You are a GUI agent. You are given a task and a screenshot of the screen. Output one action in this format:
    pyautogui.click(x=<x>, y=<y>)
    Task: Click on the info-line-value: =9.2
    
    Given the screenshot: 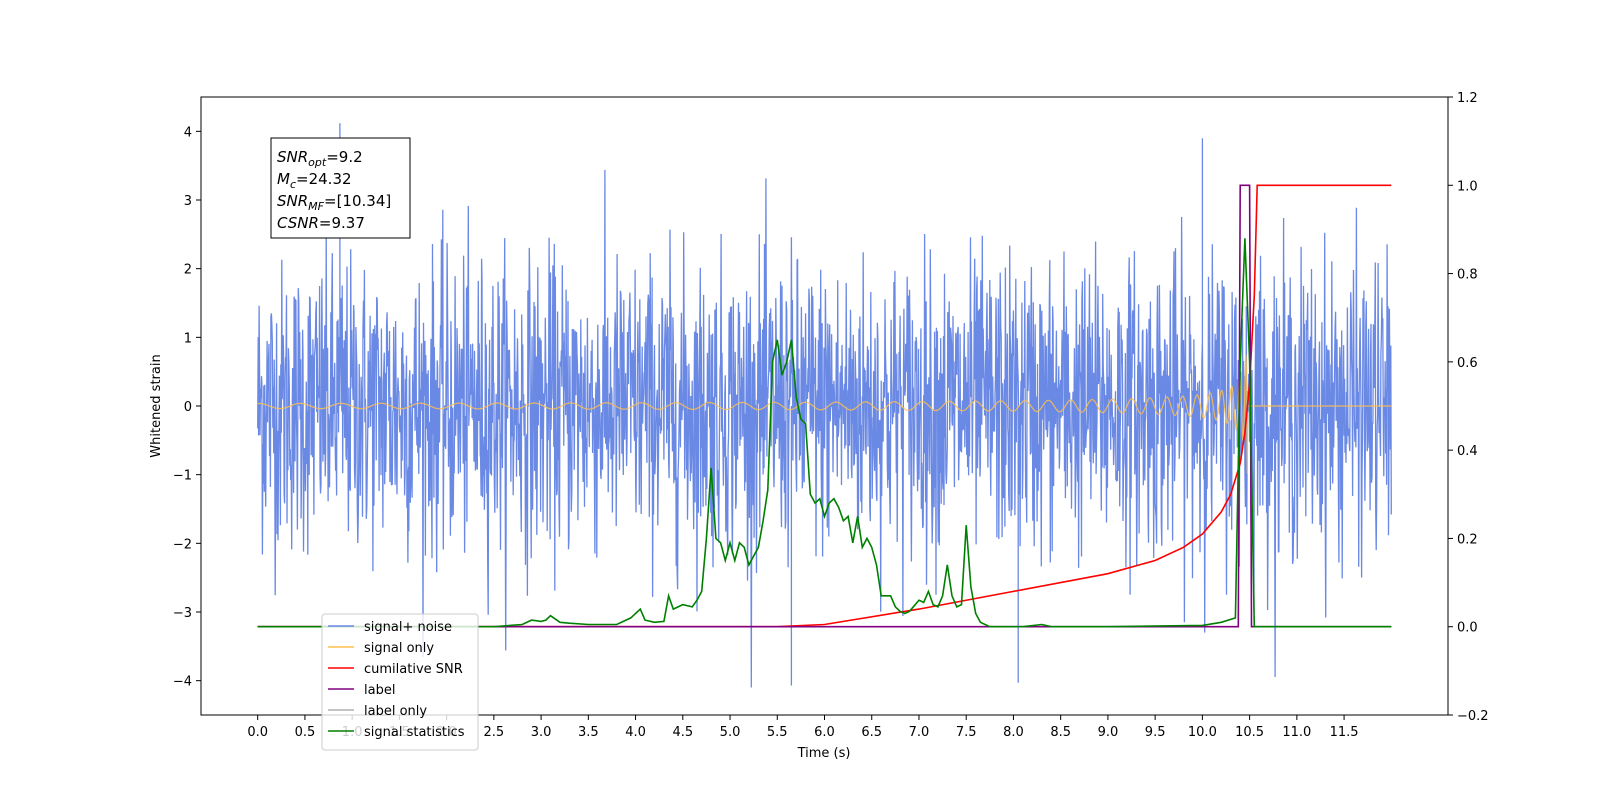 What is the action you would take?
    pyautogui.click(x=344, y=157)
    